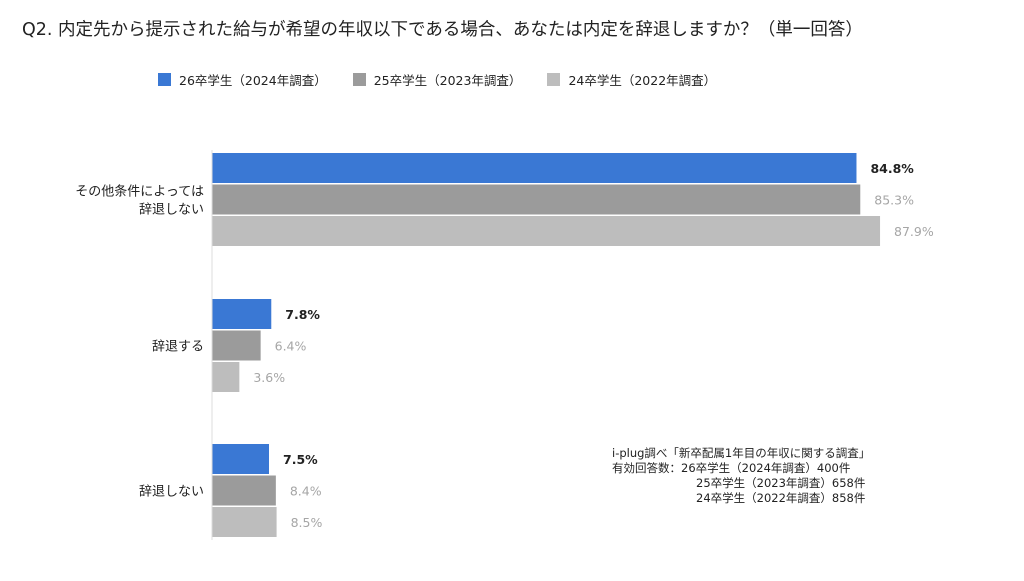 Image resolution: width=1024 pixels, height=581 pixels. I want to click on data-label-0-0: 84.8%, so click(892, 168).